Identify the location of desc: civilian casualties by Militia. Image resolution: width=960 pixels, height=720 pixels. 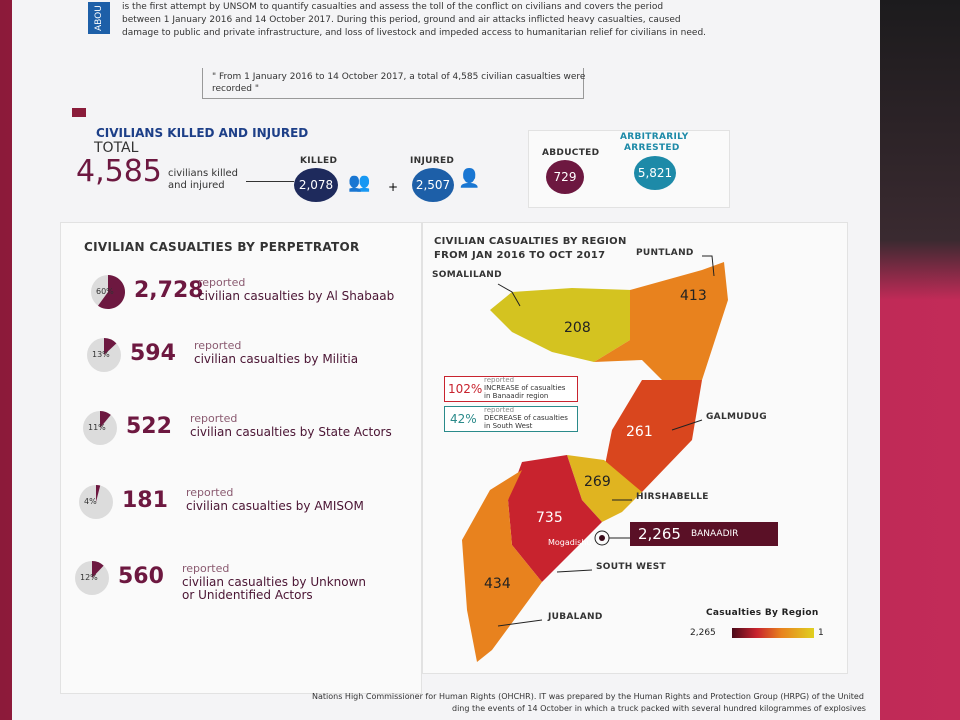
(276, 359).